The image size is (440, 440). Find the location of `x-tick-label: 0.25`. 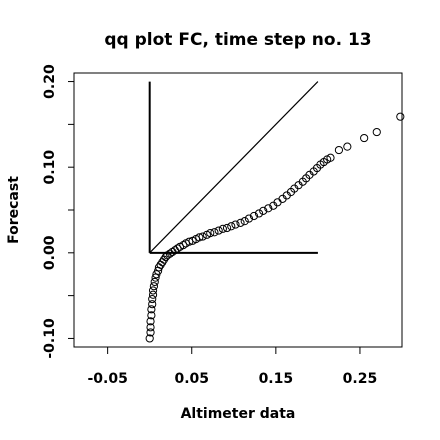

x-tick-label: 0.25 is located at coordinates (360, 379).